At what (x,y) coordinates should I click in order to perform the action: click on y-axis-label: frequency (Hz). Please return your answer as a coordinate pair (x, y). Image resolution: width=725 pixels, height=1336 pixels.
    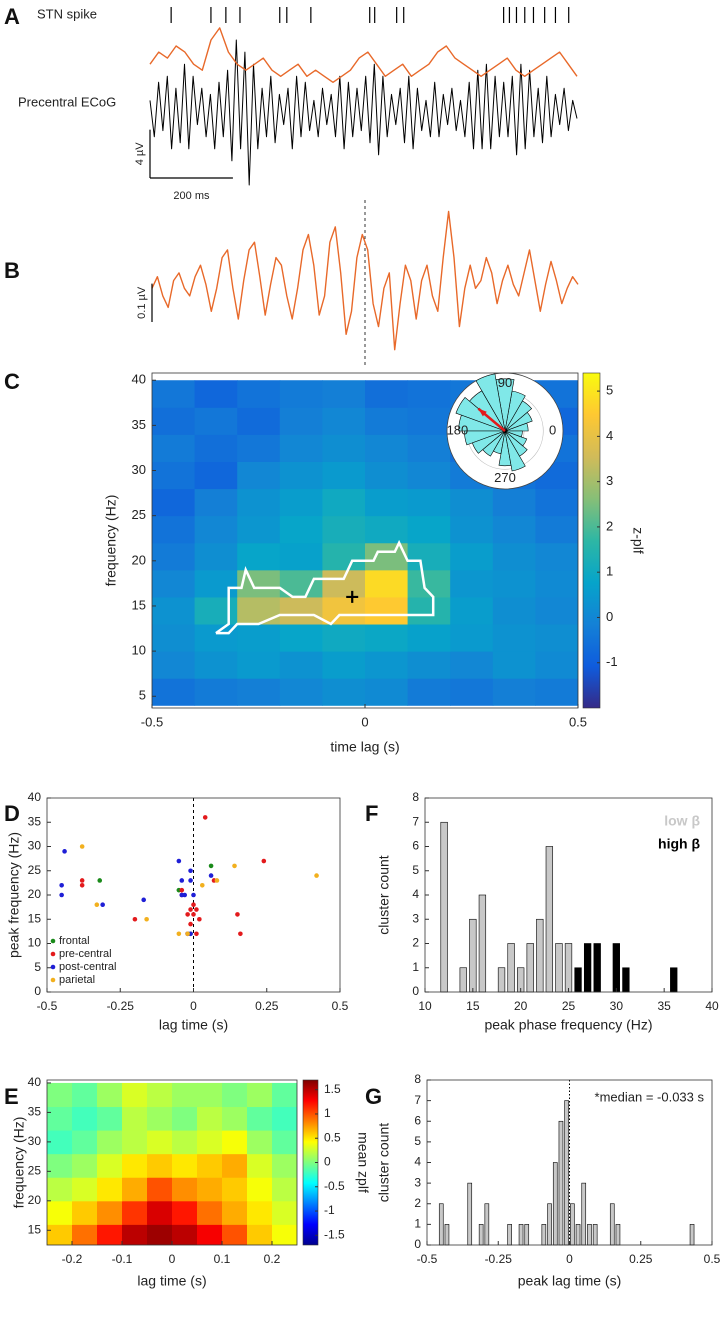
    Looking at the image, I should click on (111, 541).